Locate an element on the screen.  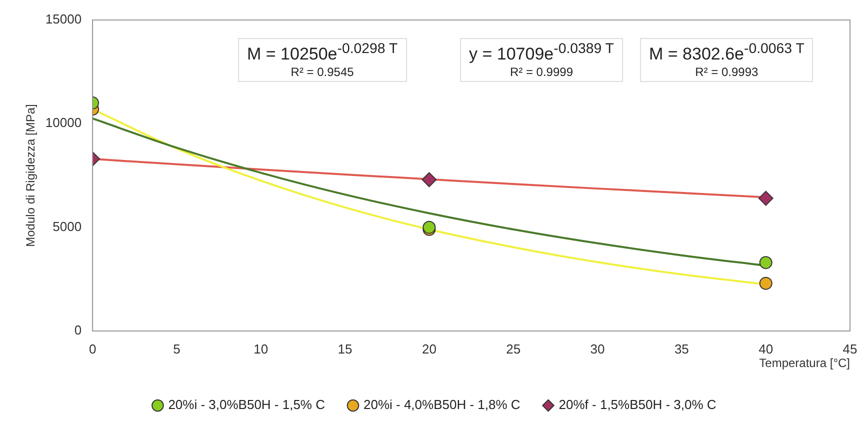
annotation: y = 10709e$^{-0.0389 T}$ is located at coordinates (541, 53).